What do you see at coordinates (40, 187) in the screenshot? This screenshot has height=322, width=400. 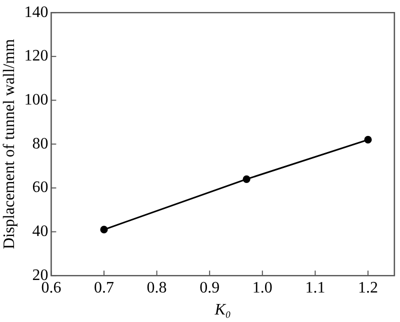 I see `y-tick-label: 60` at bounding box center [40, 187].